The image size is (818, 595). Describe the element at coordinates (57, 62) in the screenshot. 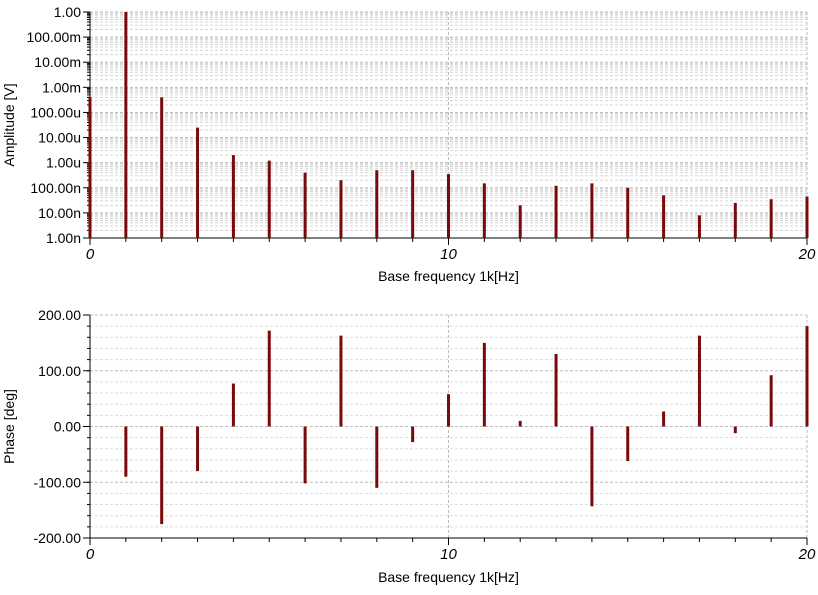

I see `amplitude-y-tick-label: 10.00m` at that location.